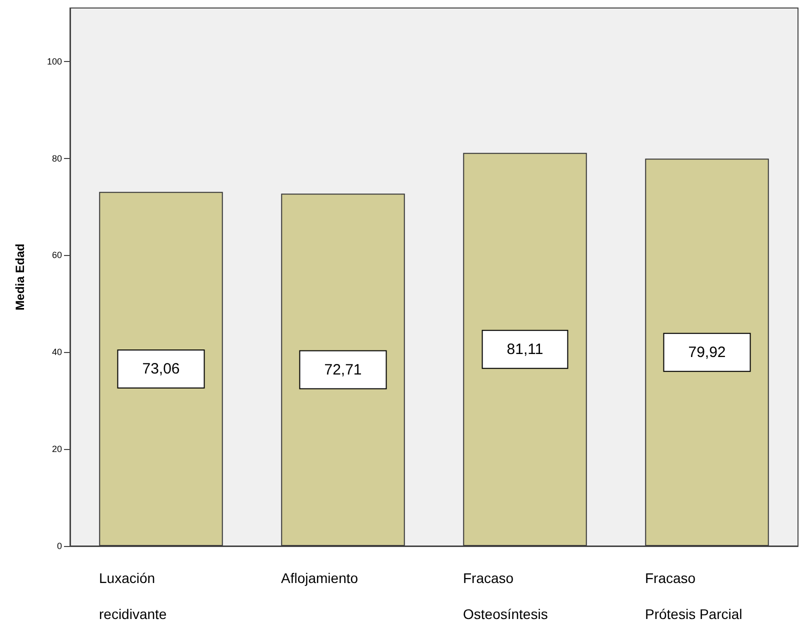  Describe the element at coordinates (525, 349) in the screenshot. I see `data-label: 81,11` at that location.